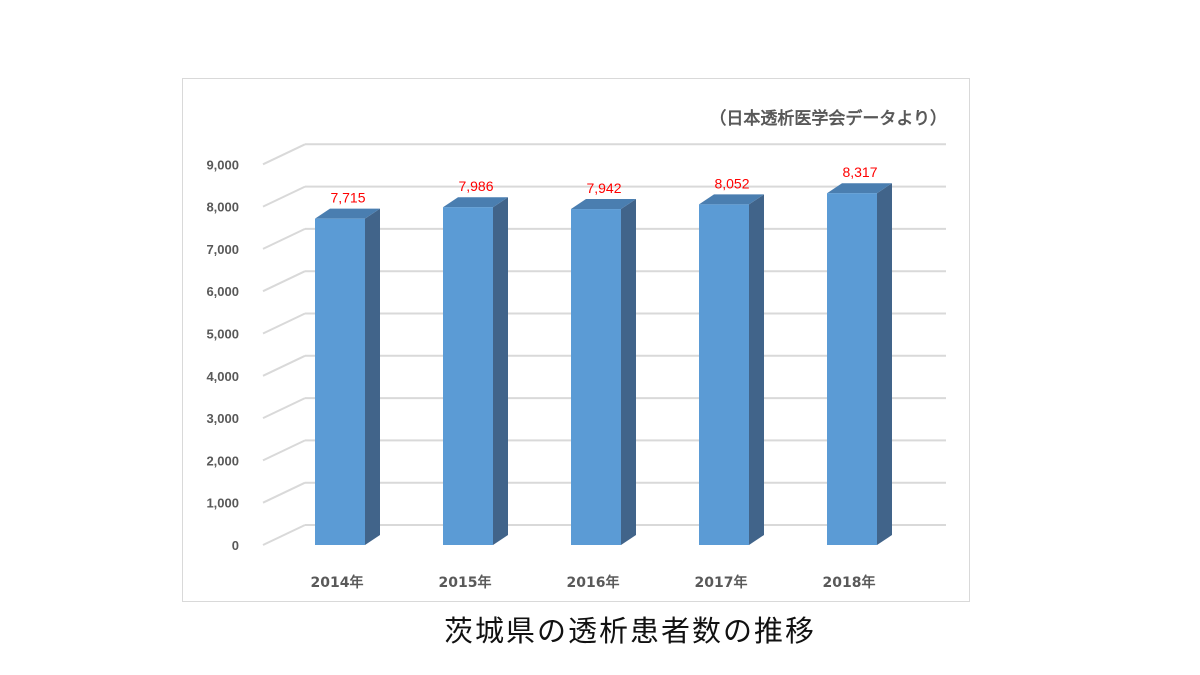  What do you see at coordinates (347, 198) in the screenshot?
I see `data-label: 7,715` at bounding box center [347, 198].